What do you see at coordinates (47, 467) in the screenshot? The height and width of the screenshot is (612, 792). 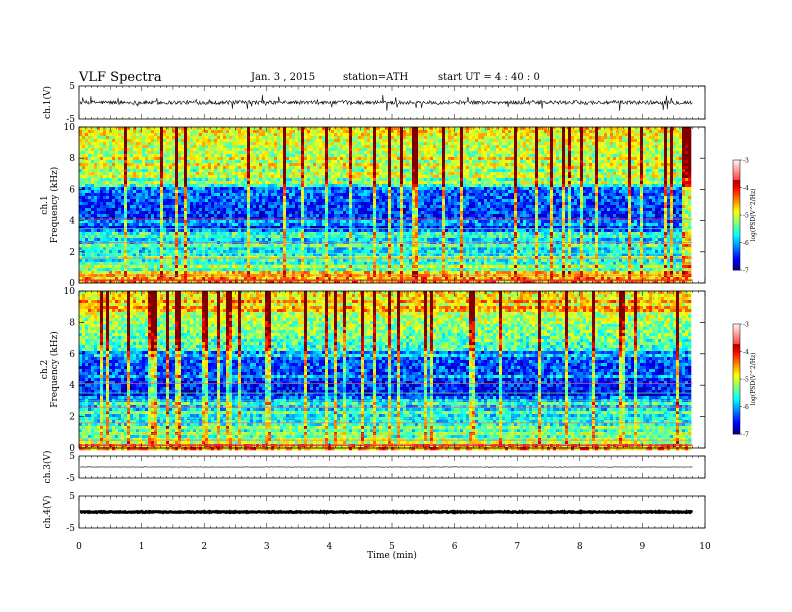 I see `y-axis-label: ch.3(V)` at bounding box center [47, 467].